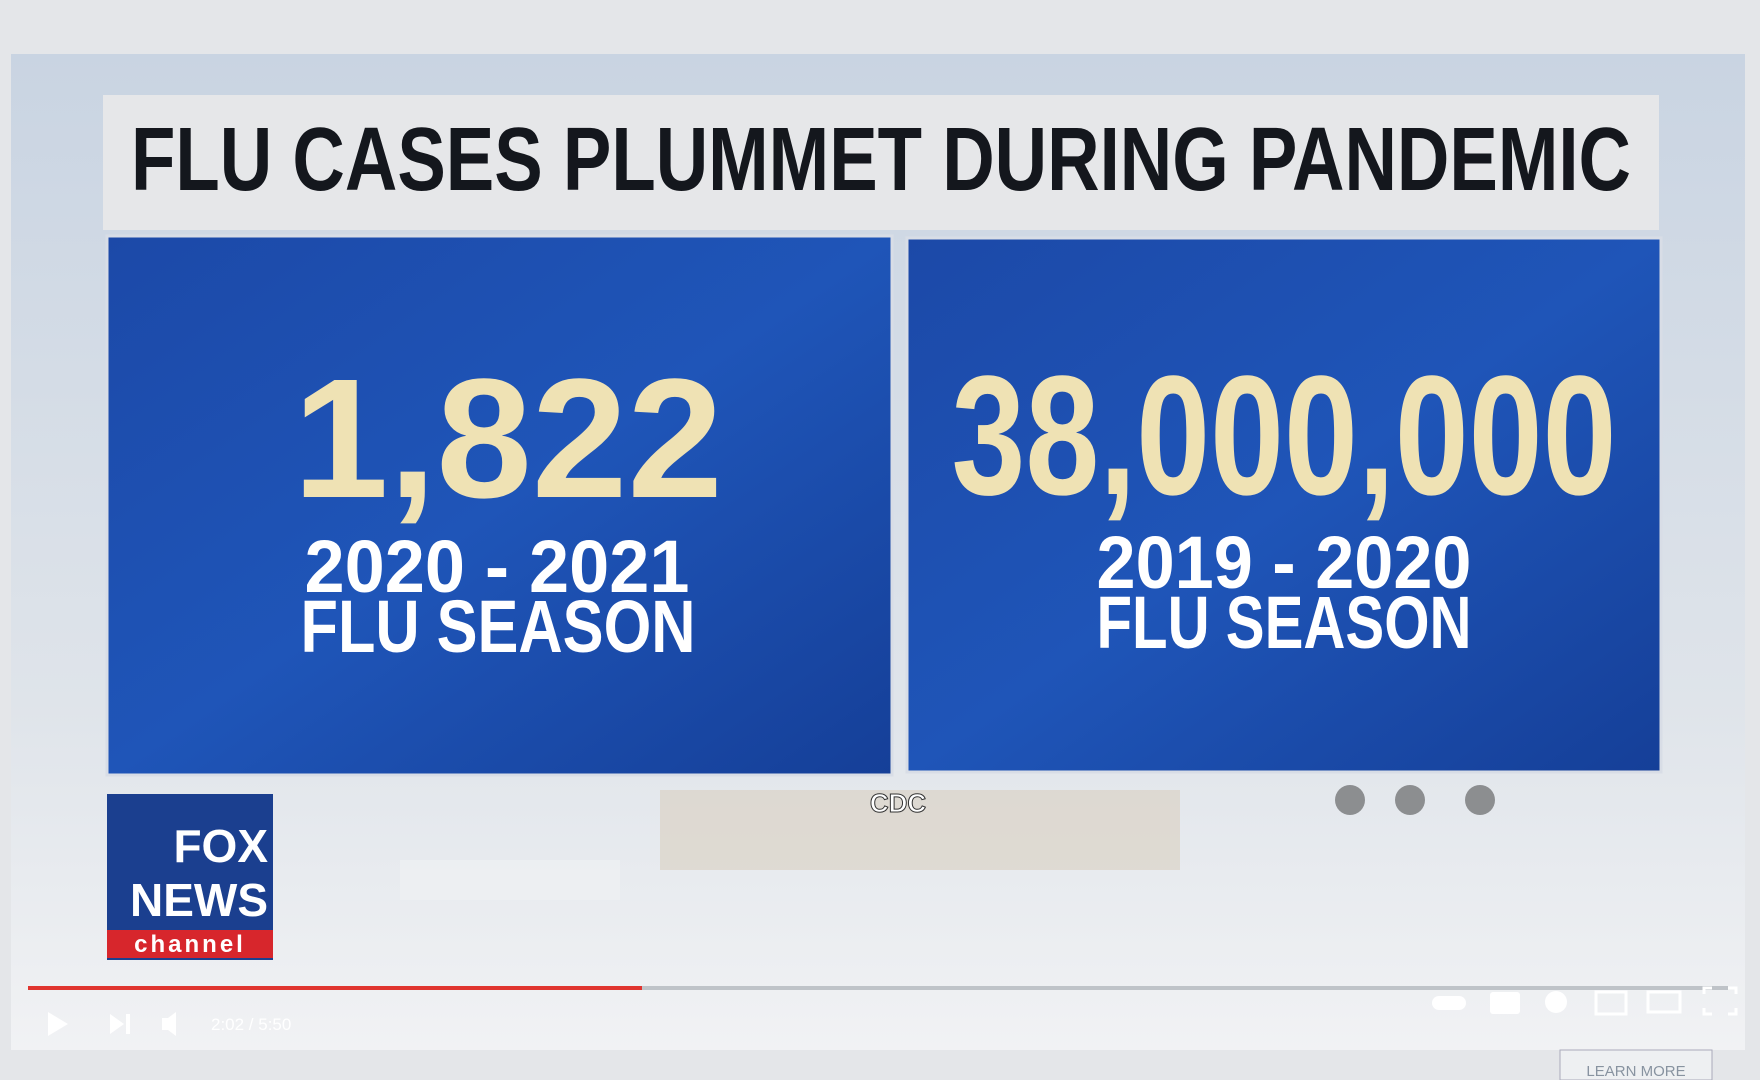  Describe the element at coordinates (497, 566) in the screenshot. I see `season-years: 2020 - 2021` at that location.